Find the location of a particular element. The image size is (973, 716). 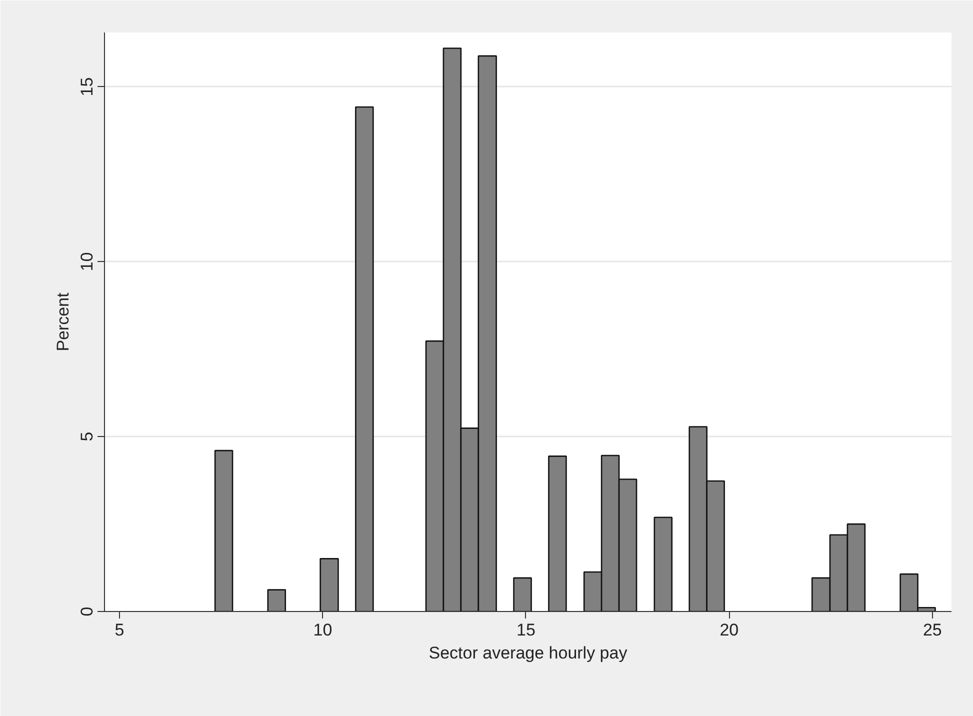

y-tick-label: 10 is located at coordinates (87, 262).